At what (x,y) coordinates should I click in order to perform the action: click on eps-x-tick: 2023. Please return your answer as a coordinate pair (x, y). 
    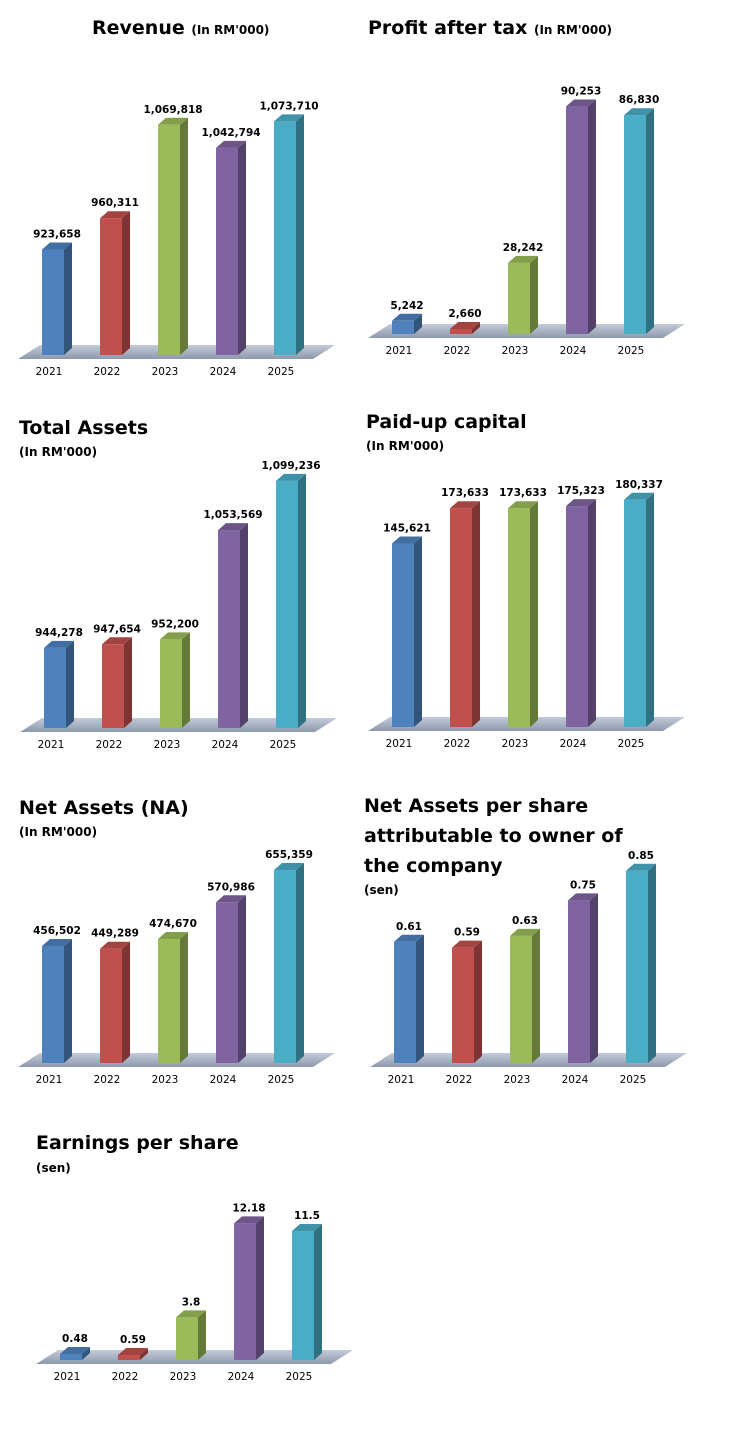
    Looking at the image, I should click on (183, 1377).